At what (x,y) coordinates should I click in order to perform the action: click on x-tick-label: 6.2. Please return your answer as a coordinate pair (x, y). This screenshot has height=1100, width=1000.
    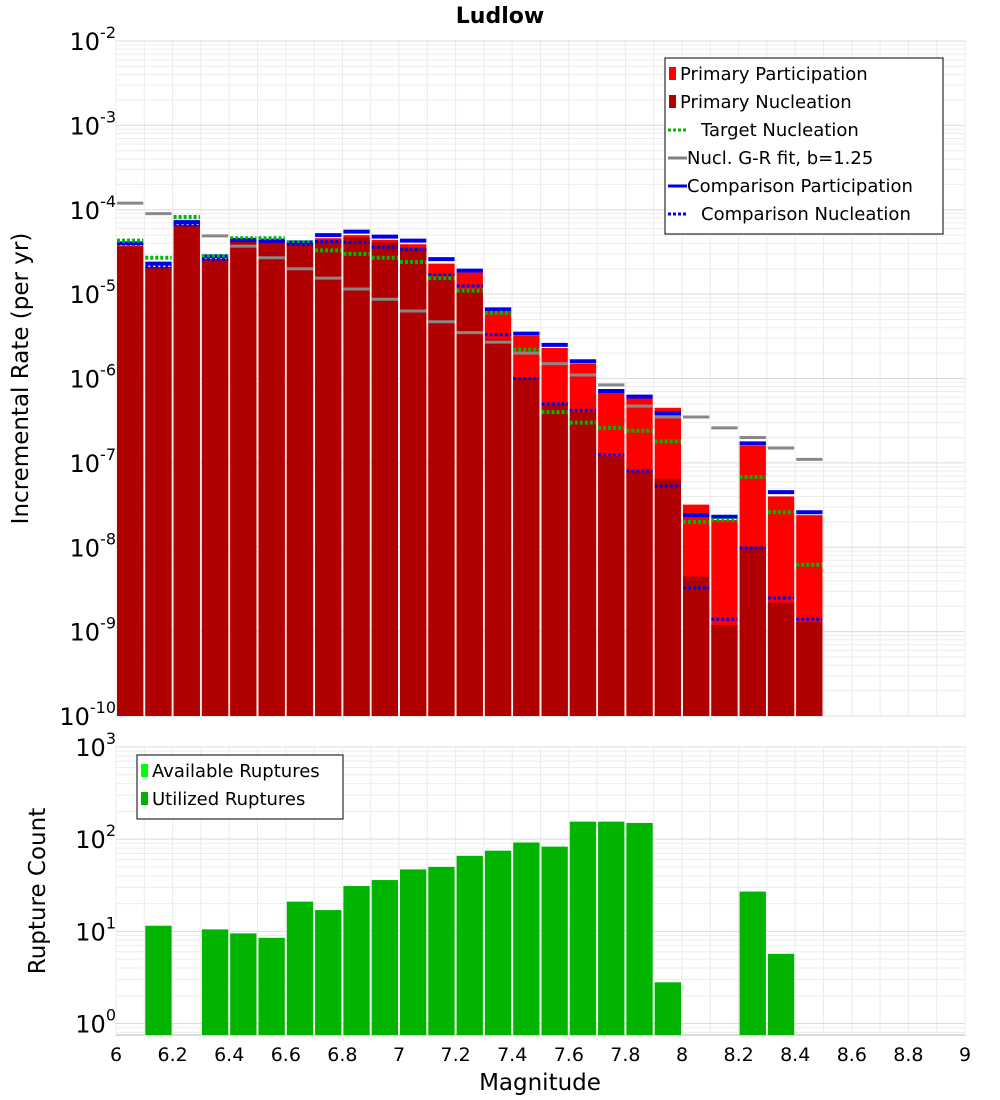
    Looking at the image, I should click on (172, 1055).